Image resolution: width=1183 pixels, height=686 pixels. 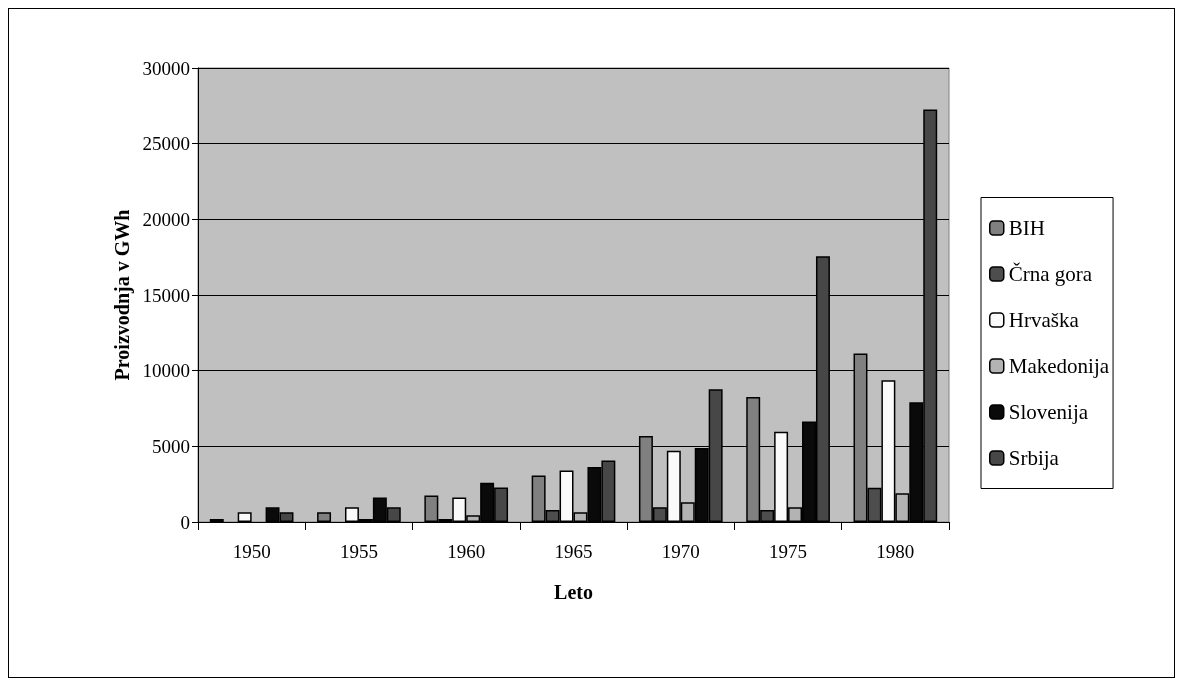 What do you see at coordinates (166, 371) in the screenshot?
I see `y-tick-label: 10000` at bounding box center [166, 371].